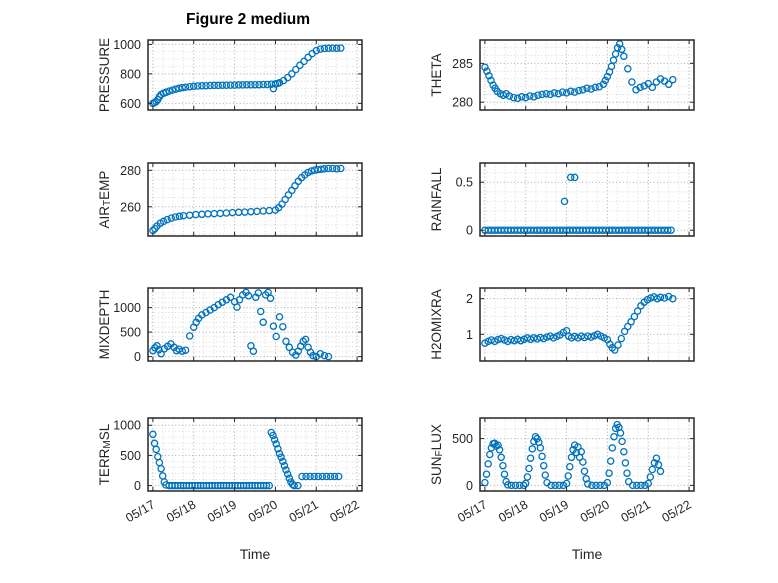  What do you see at coordinates (437, 454) in the screenshot?
I see `y-axis-label: SUNFLUX` at bounding box center [437, 454].